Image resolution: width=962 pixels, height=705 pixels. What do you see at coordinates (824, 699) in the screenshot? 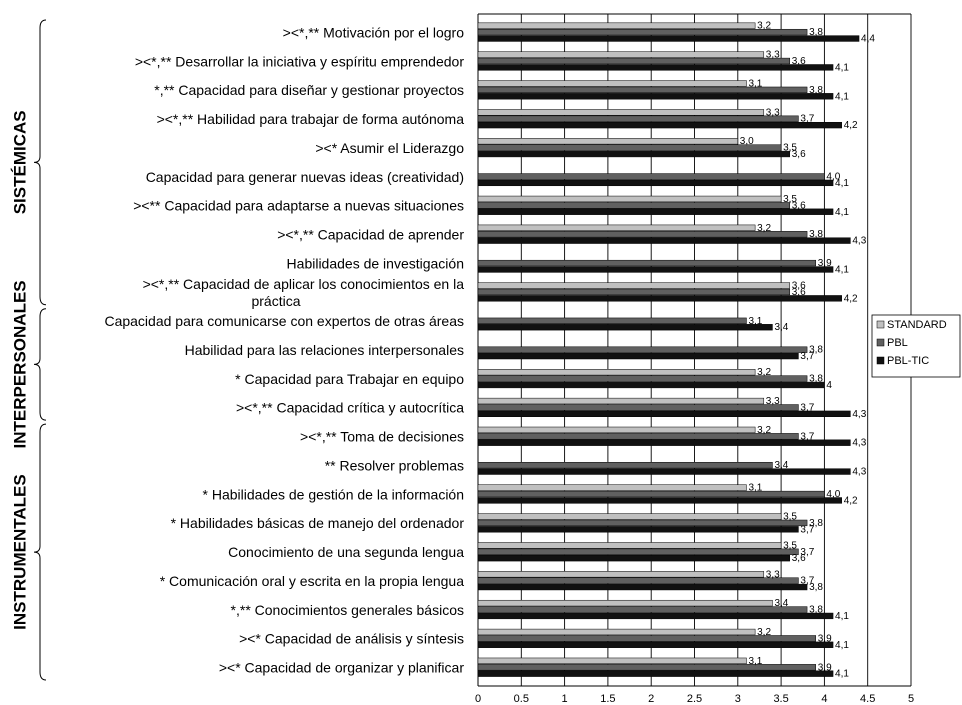
I see `x-tick-label: 4` at bounding box center [824, 699].